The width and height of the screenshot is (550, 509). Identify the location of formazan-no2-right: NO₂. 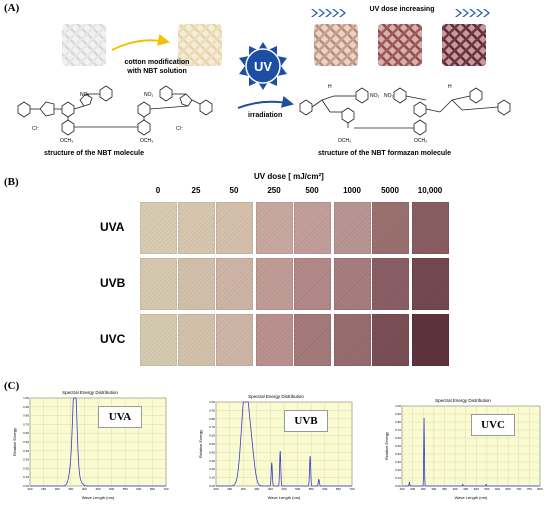
(389, 96).